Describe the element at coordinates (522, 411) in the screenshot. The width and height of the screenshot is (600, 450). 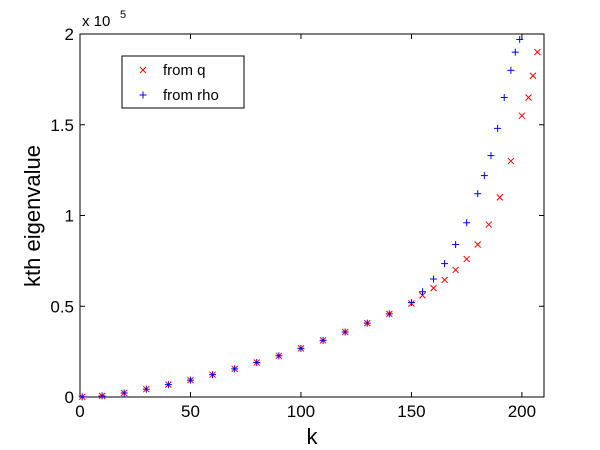
I see `x-tick-label: 200` at that location.